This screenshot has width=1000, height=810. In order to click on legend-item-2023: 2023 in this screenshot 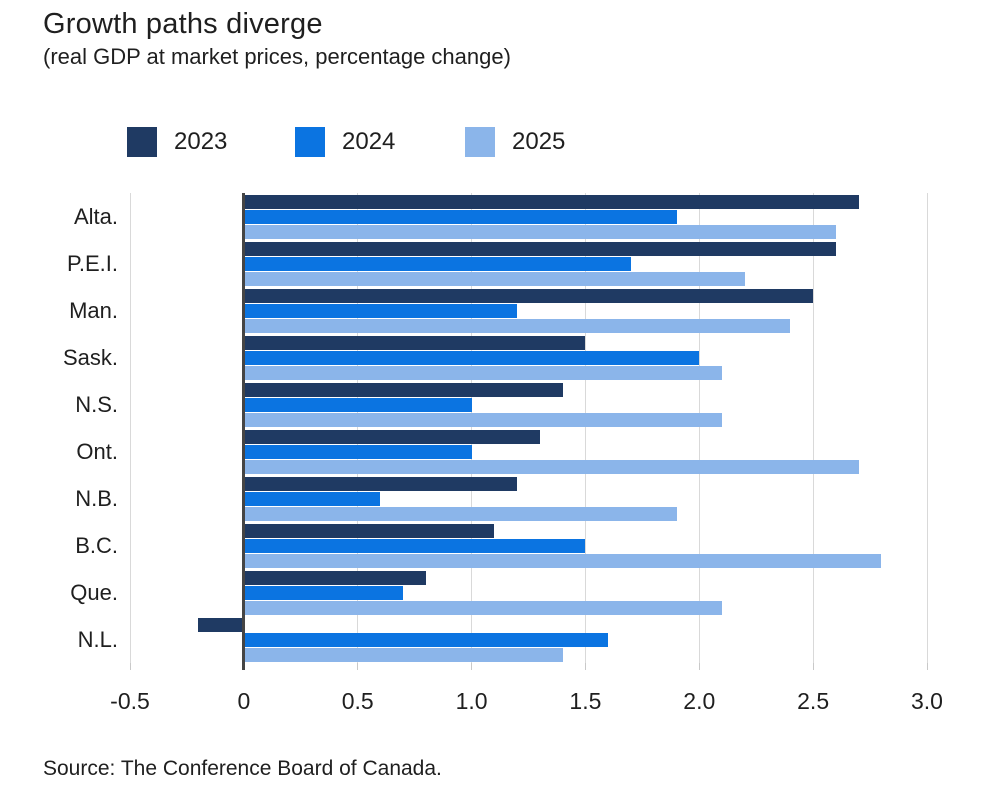, I will do `click(177, 142)`.